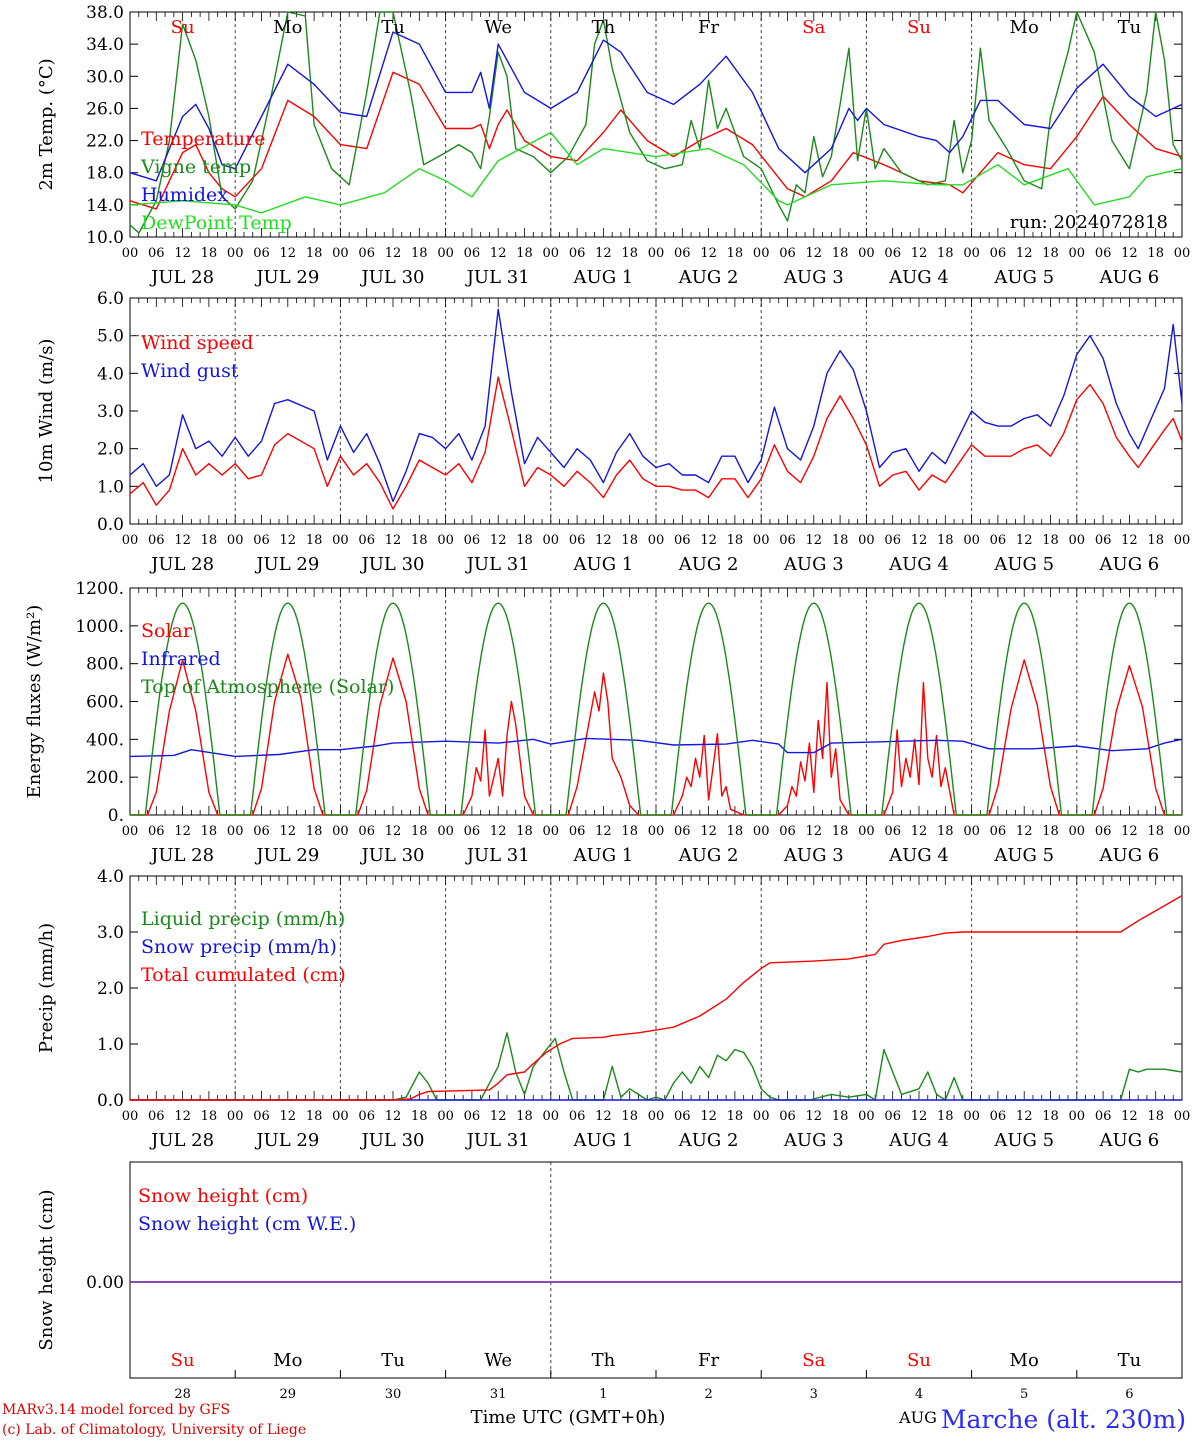 This screenshot has height=1440, width=1194. Describe the element at coordinates (1063, 1419) in the screenshot. I see `station-label: Marche (alt. 230m)` at that location.